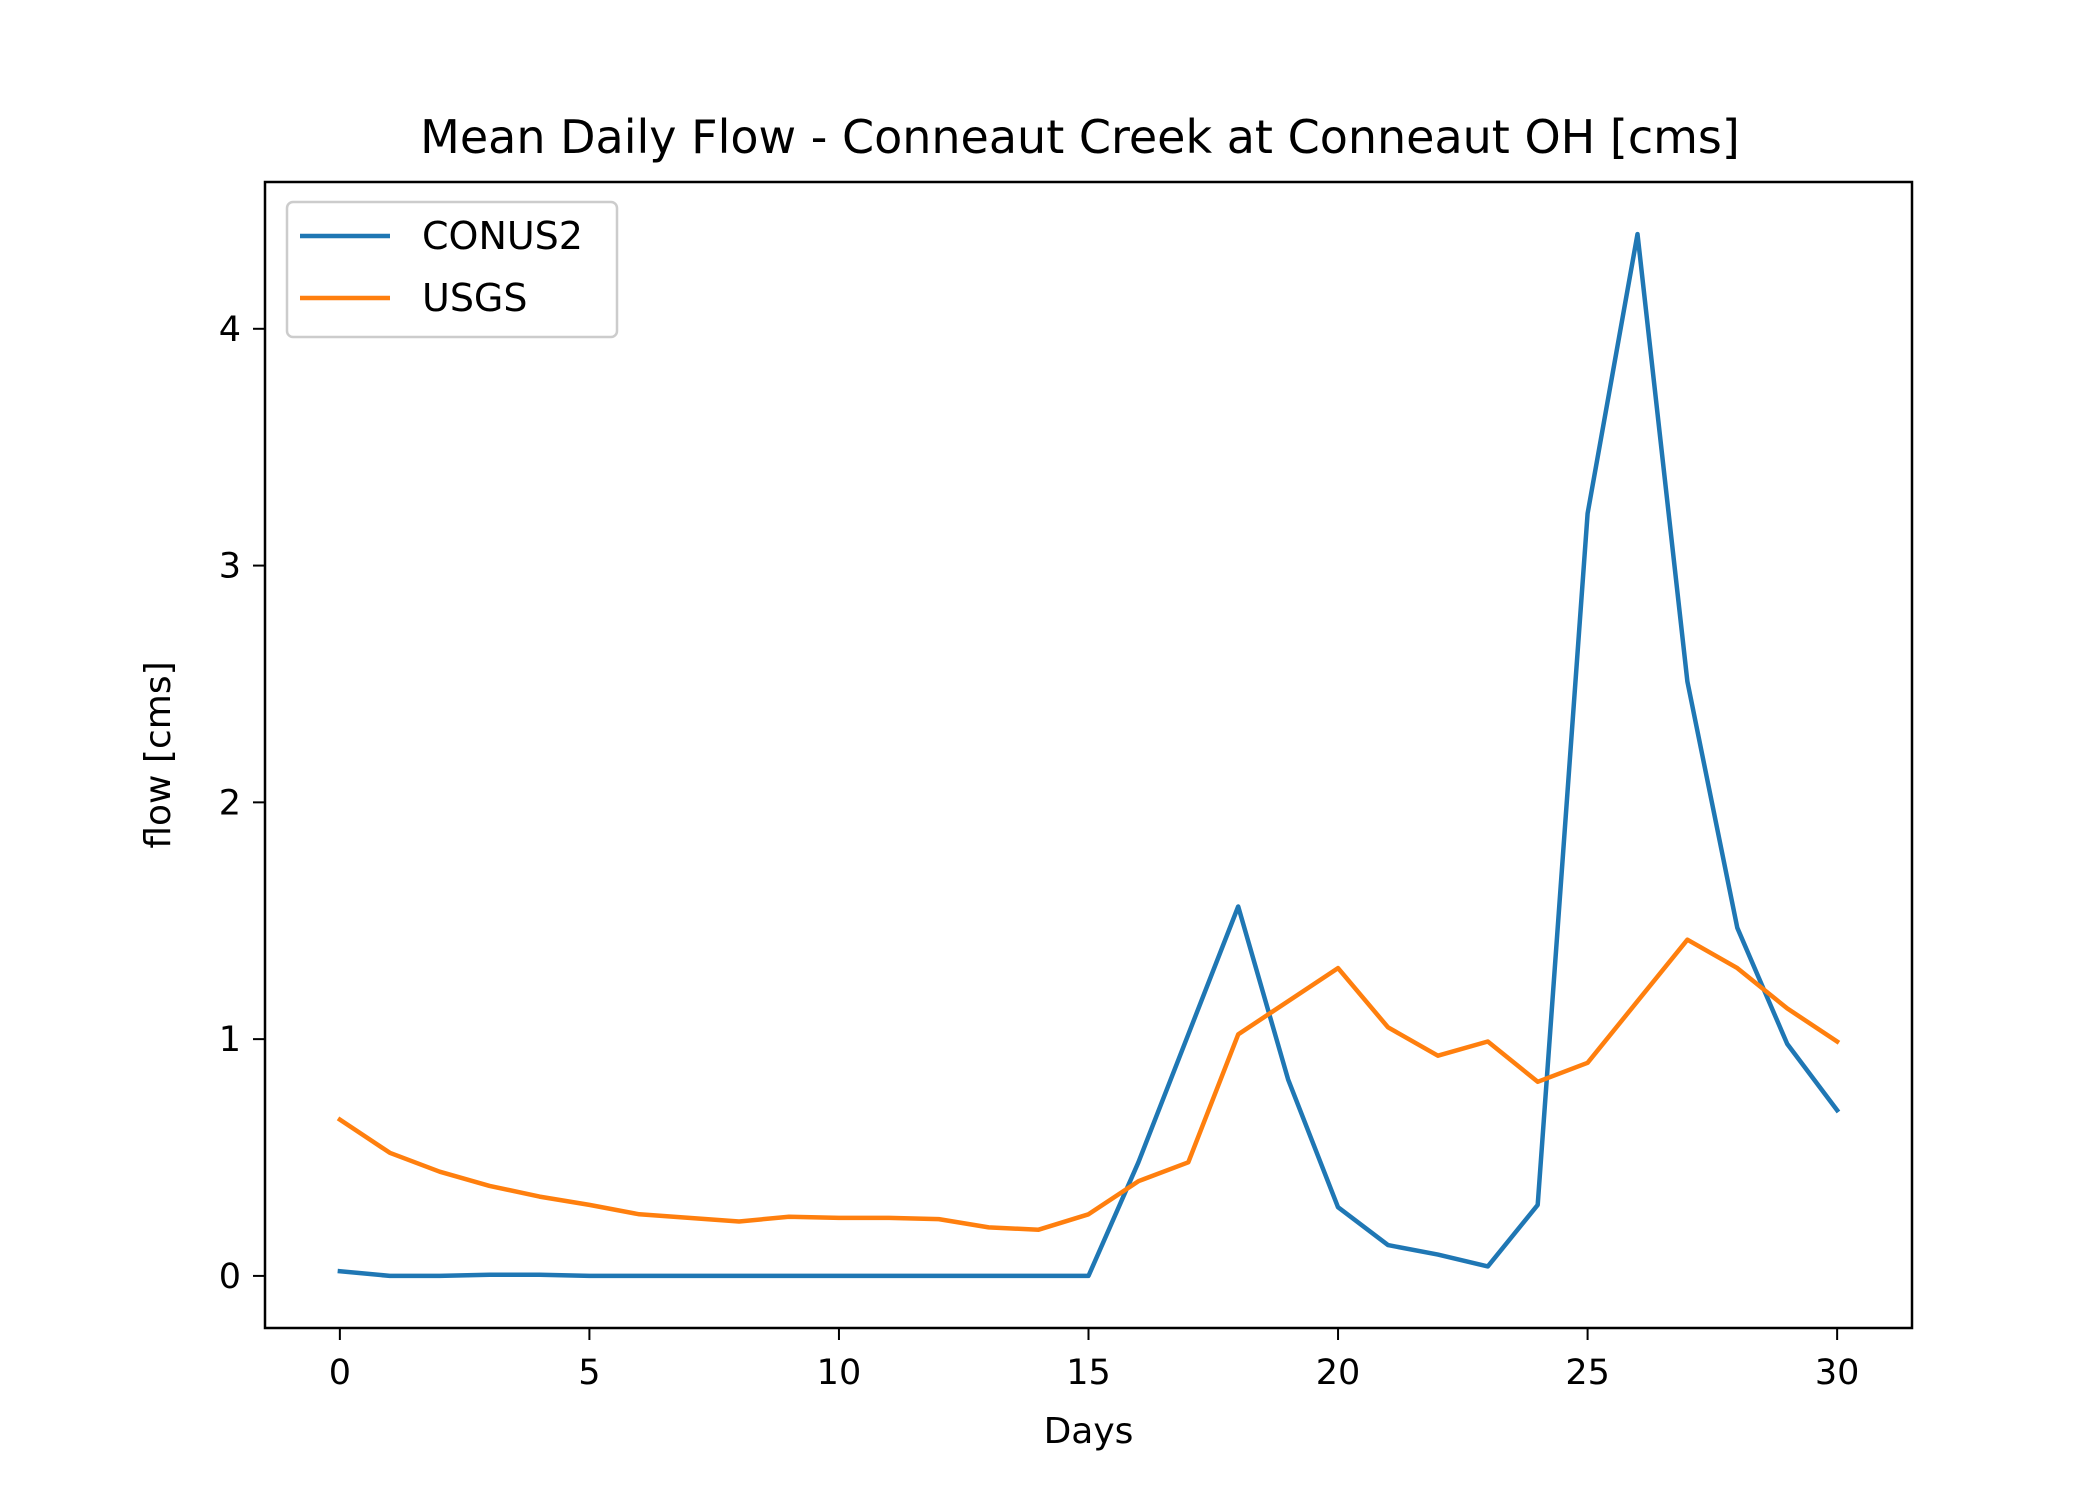  What do you see at coordinates (230, 567) in the screenshot?
I see `y-tick-label: 3` at bounding box center [230, 567].